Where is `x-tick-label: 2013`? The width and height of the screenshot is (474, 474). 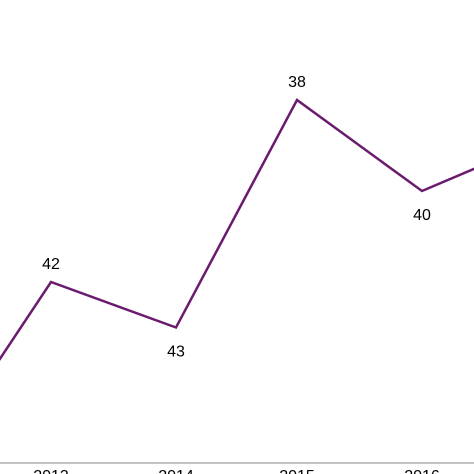 x-tick-label: 2013 is located at coordinates (51, 471).